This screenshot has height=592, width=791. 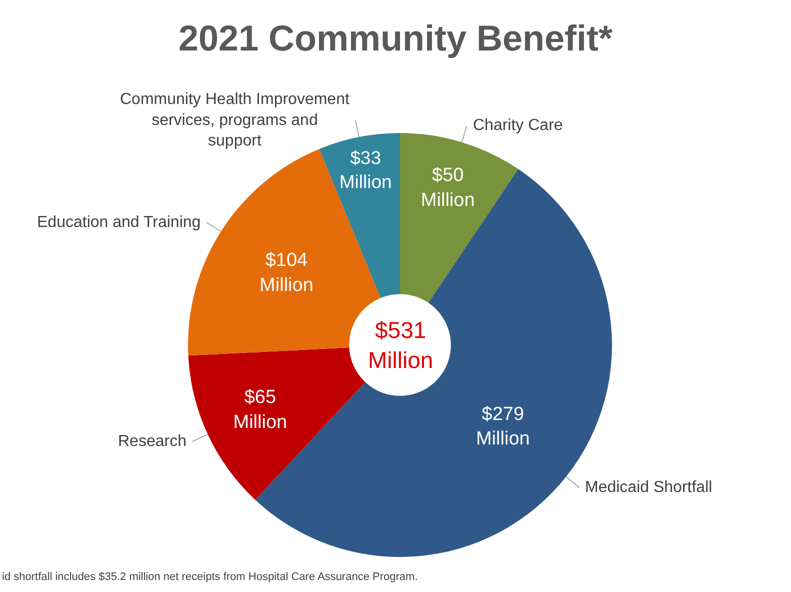 What do you see at coordinates (447, 188) in the screenshot?
I see `data-label: $50 Million` at bounding box center [447, 188].